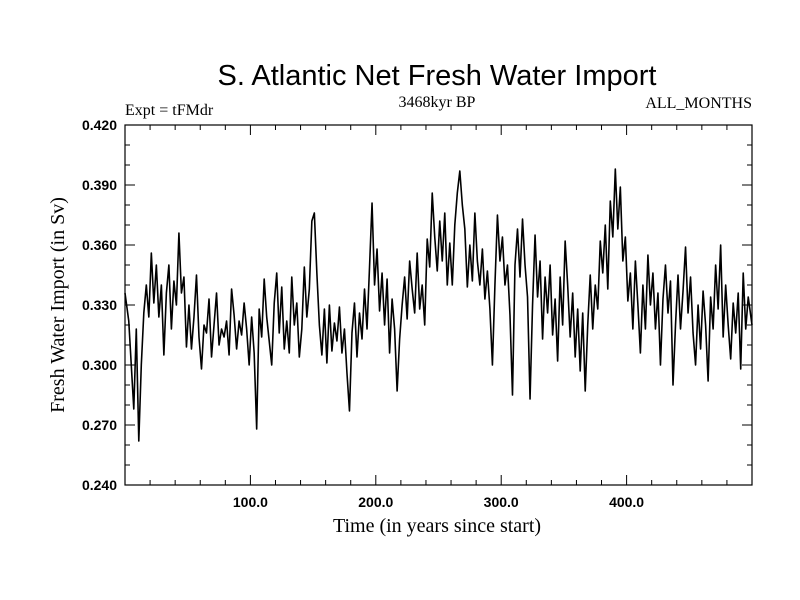  I want to click on x-tick-label: 100.0, so click(250, 502).